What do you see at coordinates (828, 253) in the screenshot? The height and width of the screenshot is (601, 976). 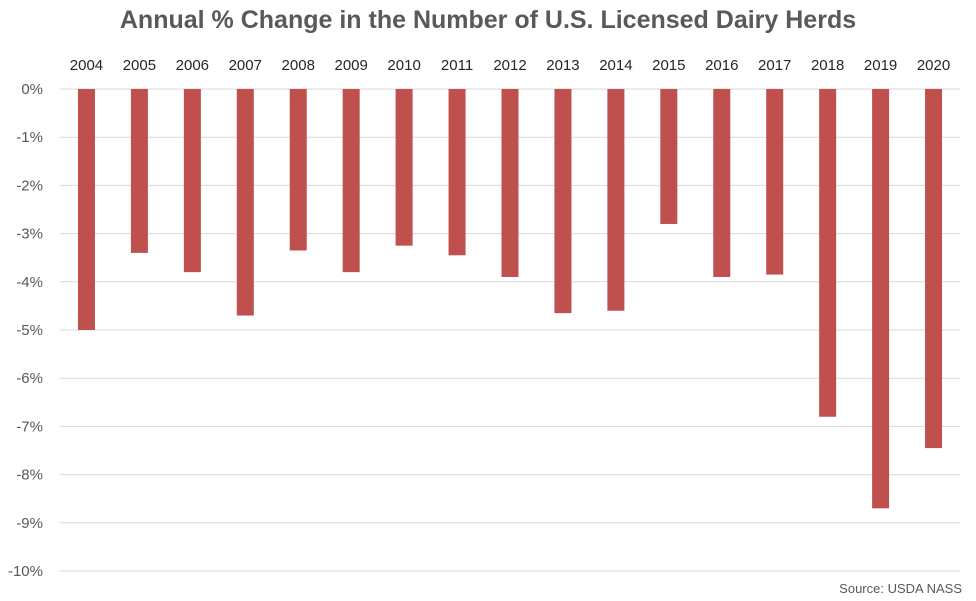 I see `bar-2018` at bounding box center [828, 253].